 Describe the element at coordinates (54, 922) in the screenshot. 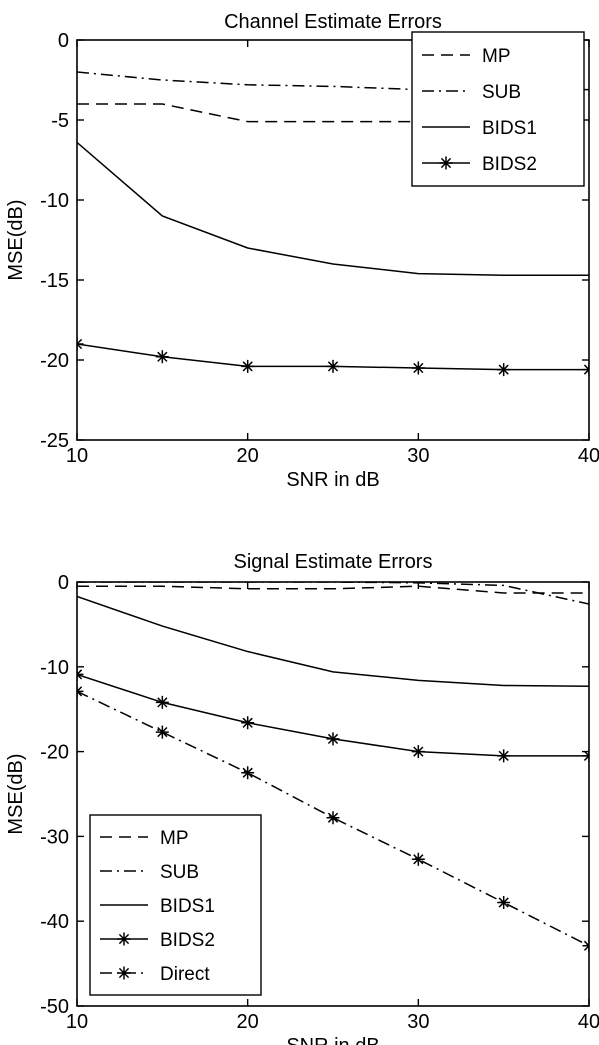

I see `y-tick-label: -40` at that location.